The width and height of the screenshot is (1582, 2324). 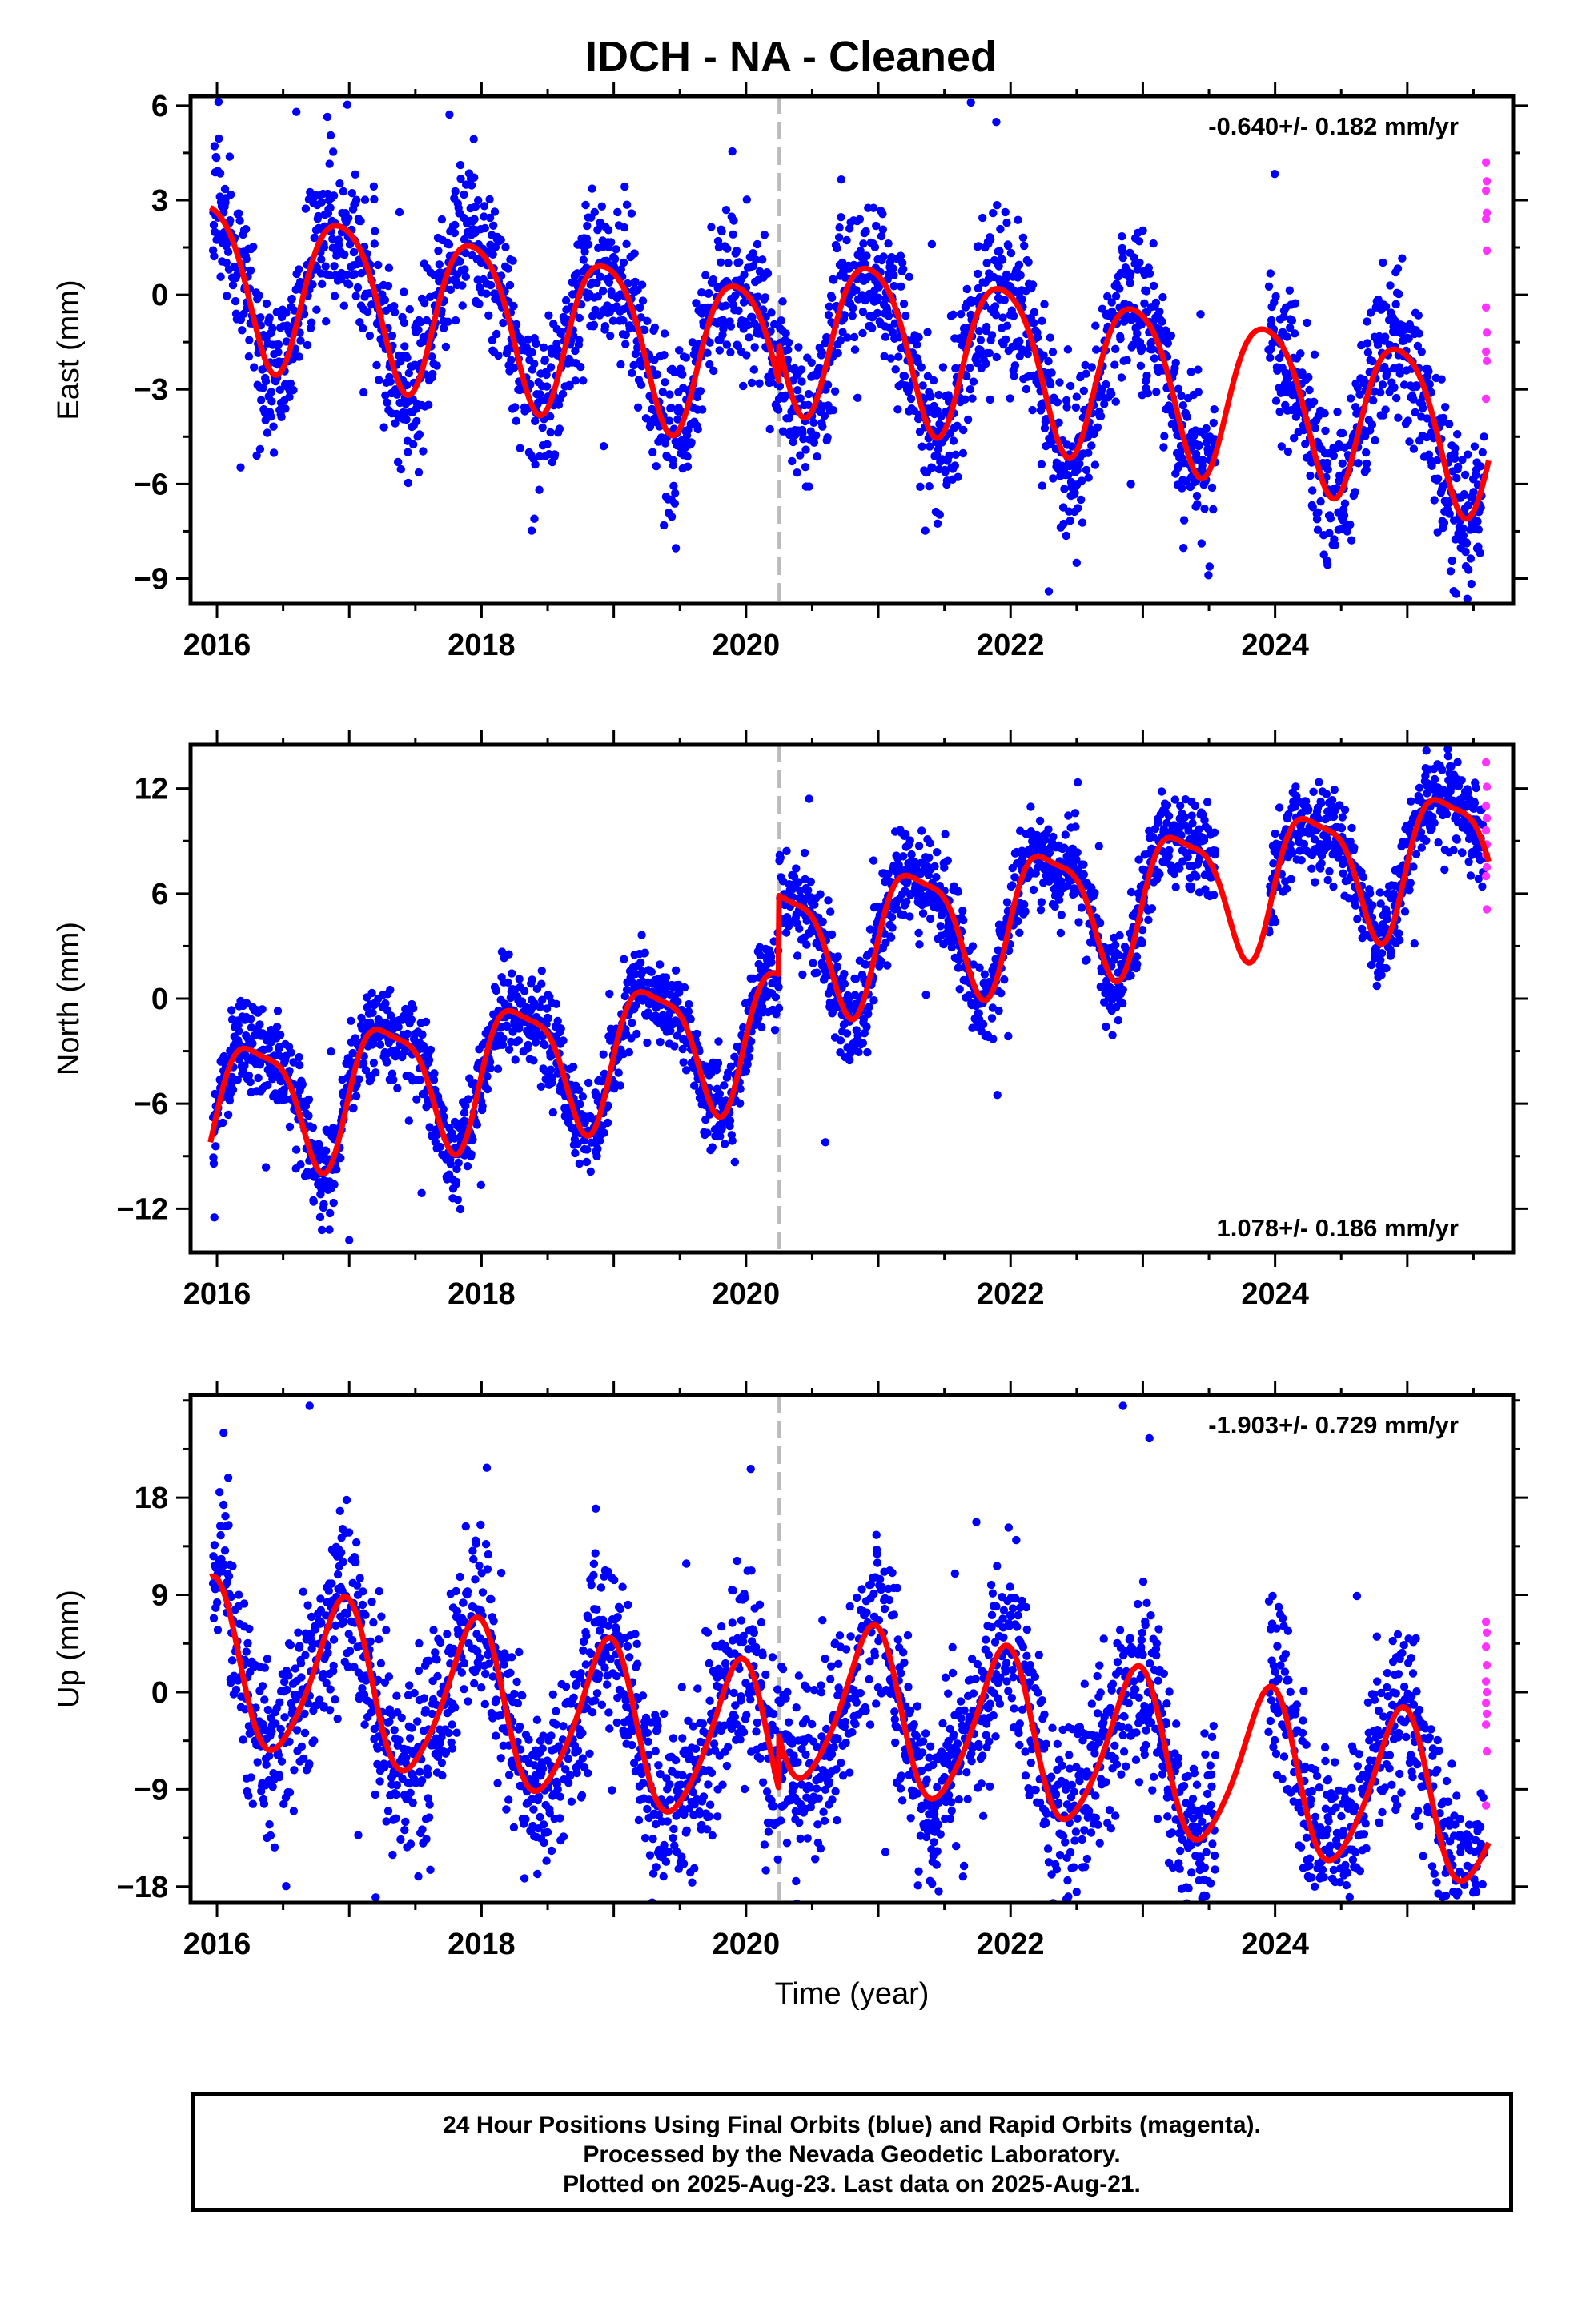 What do you see at coordinates (151, 390) in the screenshot?
I see `y-tick-label: −3` at bounding box center [151, 390].